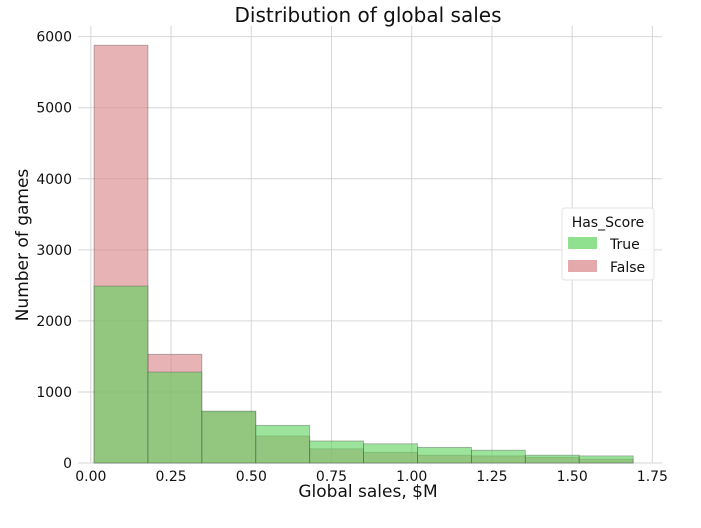 This screenshot has height=528, width=701. Describe the element at coordinates (90, 477) in the screenshot. I see `x-tick-label: 0.00` at that location.